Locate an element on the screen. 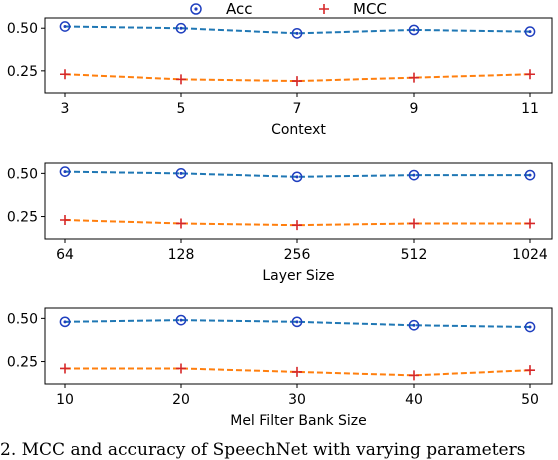 This screenshot has height=460, width=558. x-tick-label: 10 is located at coordinates (65, 400).